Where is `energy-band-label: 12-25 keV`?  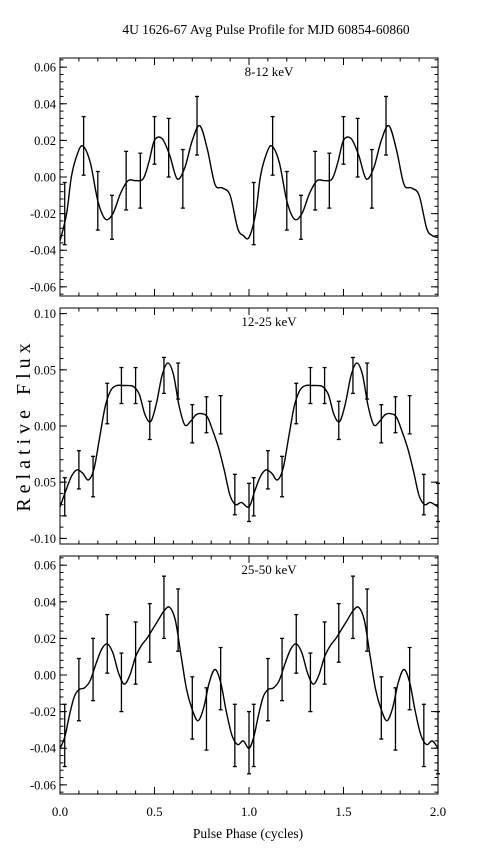
energy-band-label: 12-25 keV is located at coordinates (269, 321).